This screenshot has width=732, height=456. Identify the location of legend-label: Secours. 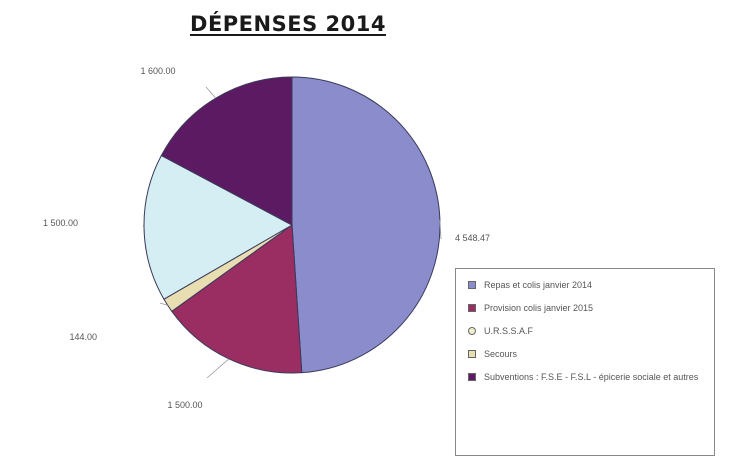
(501, 354).